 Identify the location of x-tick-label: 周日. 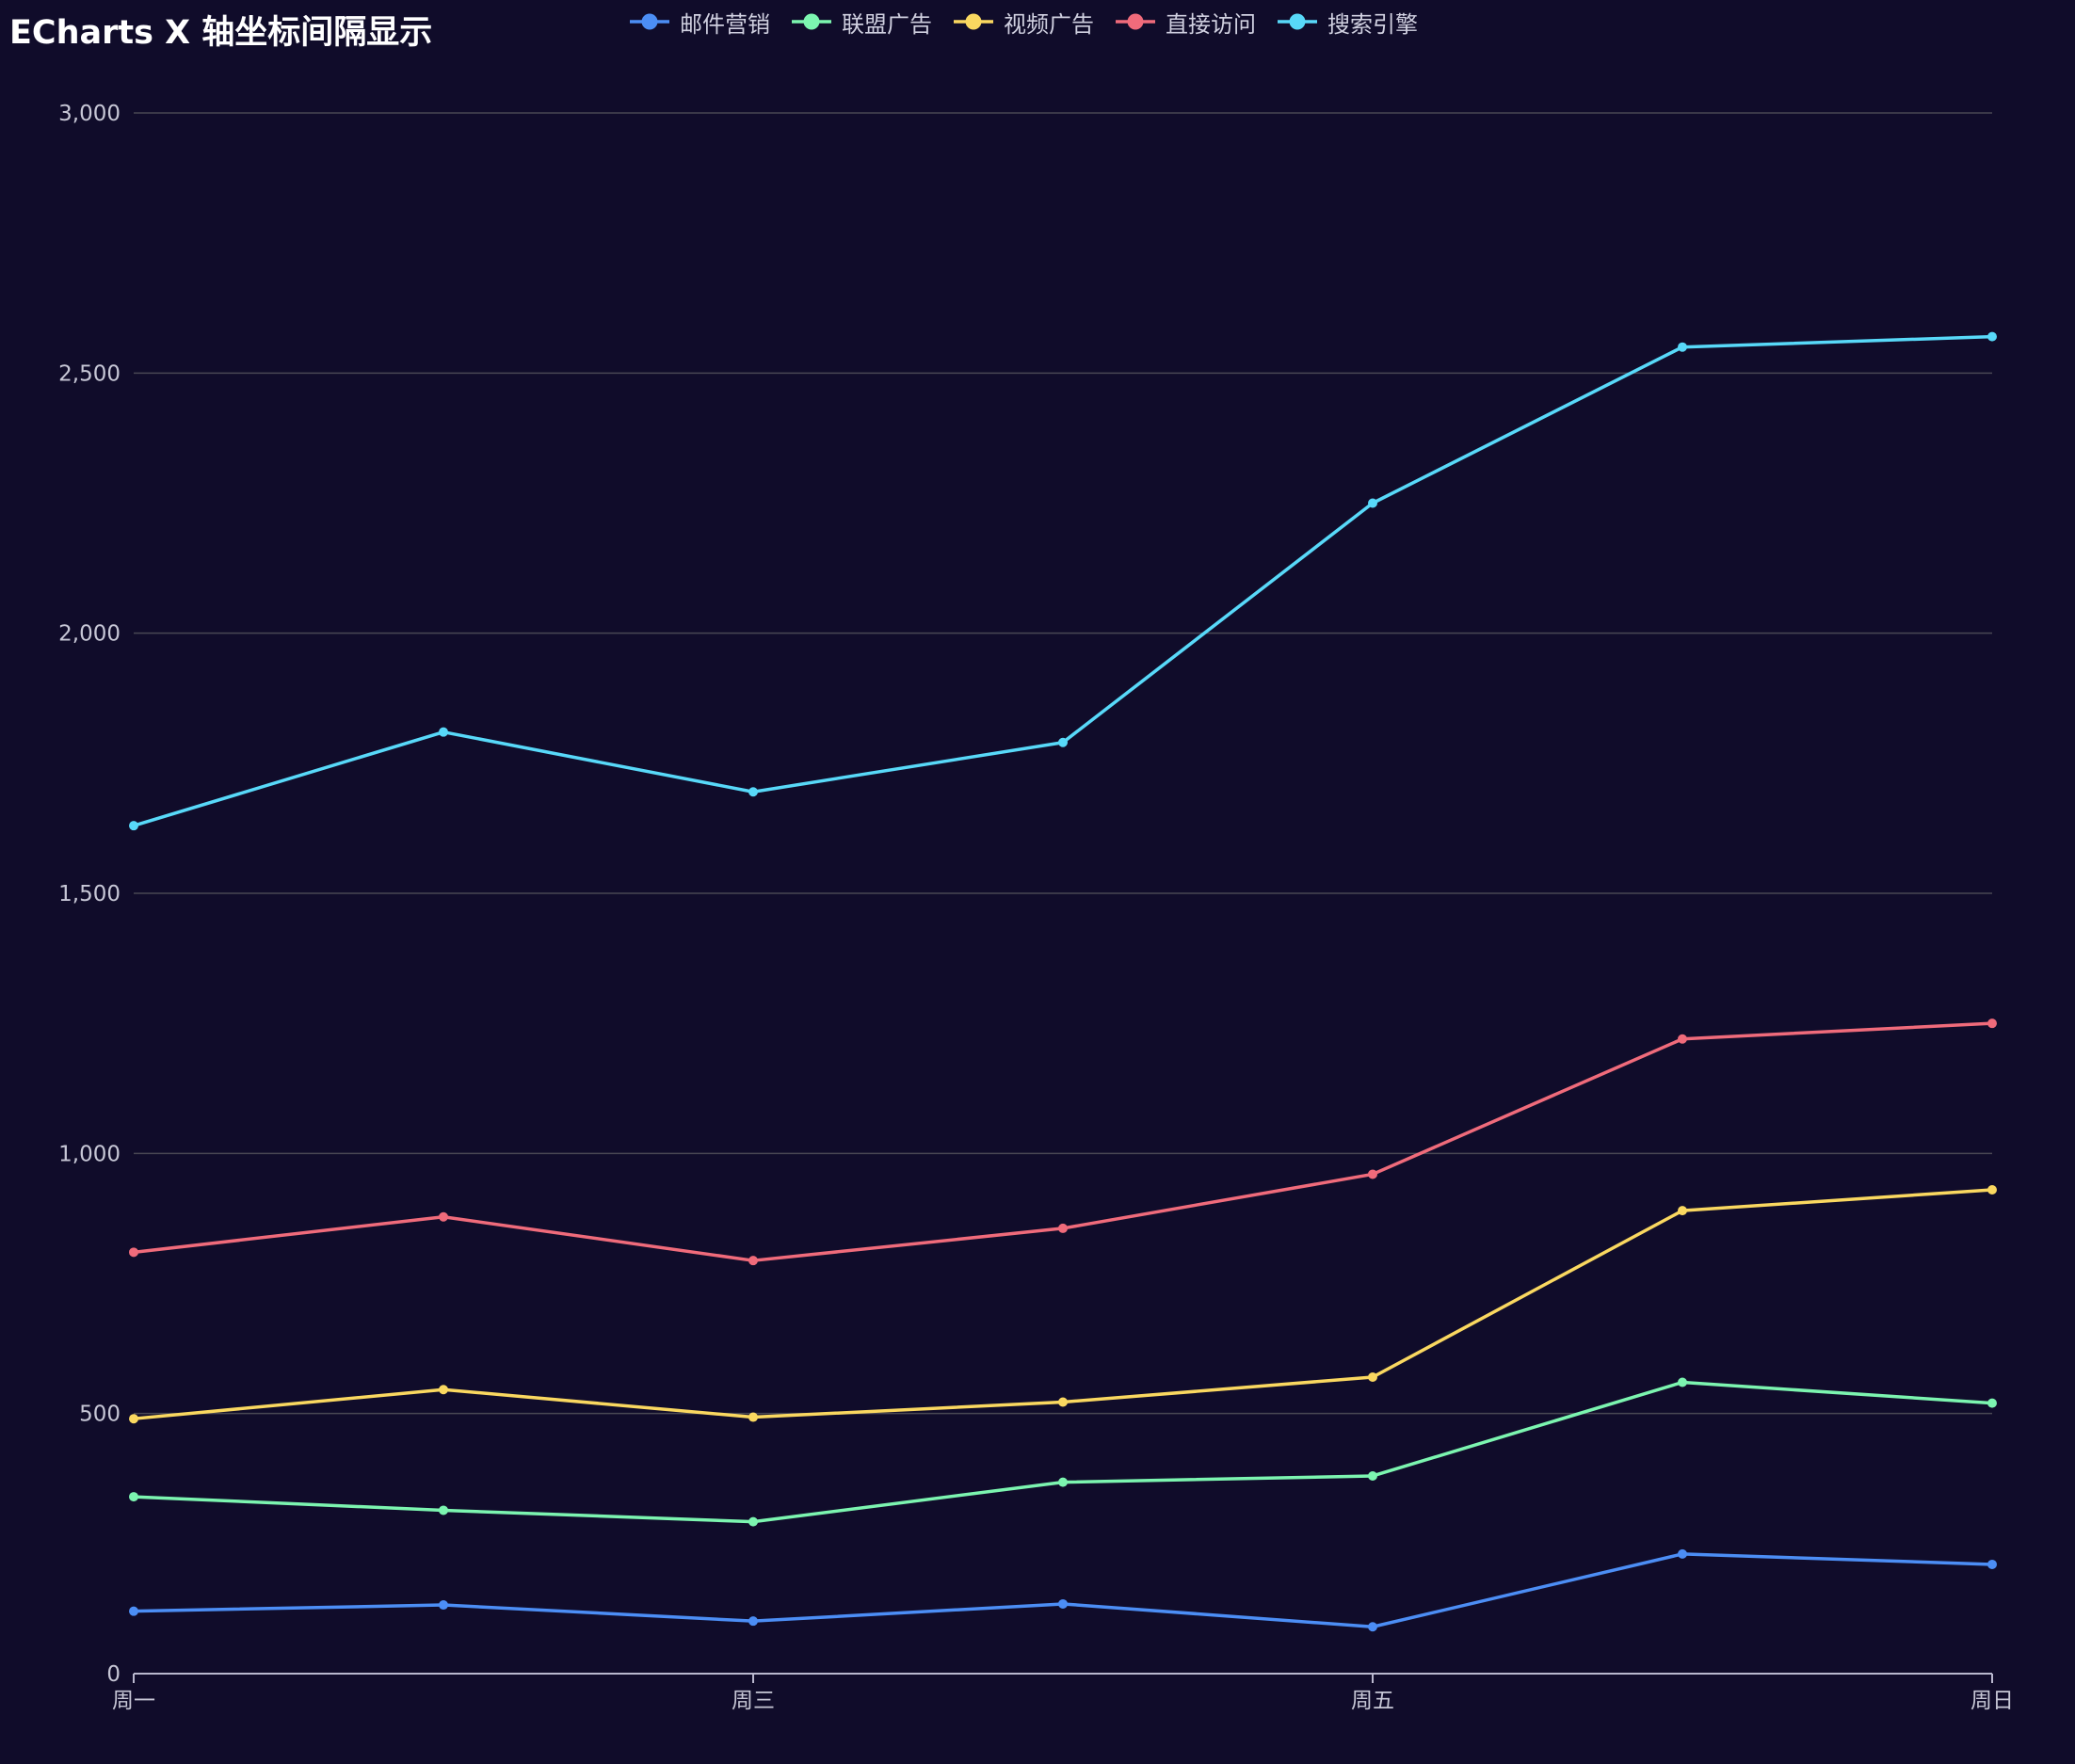
(1992, 1701).